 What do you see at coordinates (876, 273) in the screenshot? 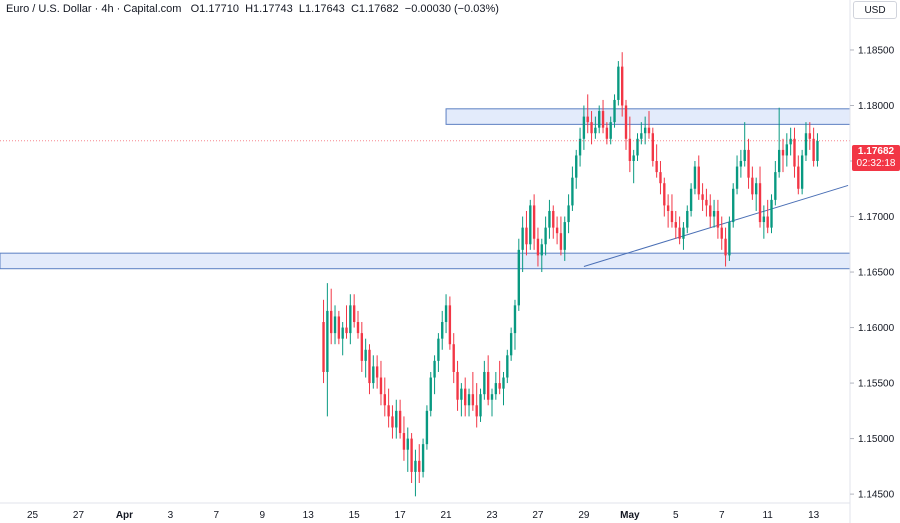
I see `price-tick-label: 1.16500` at bounding box center [876, 273].